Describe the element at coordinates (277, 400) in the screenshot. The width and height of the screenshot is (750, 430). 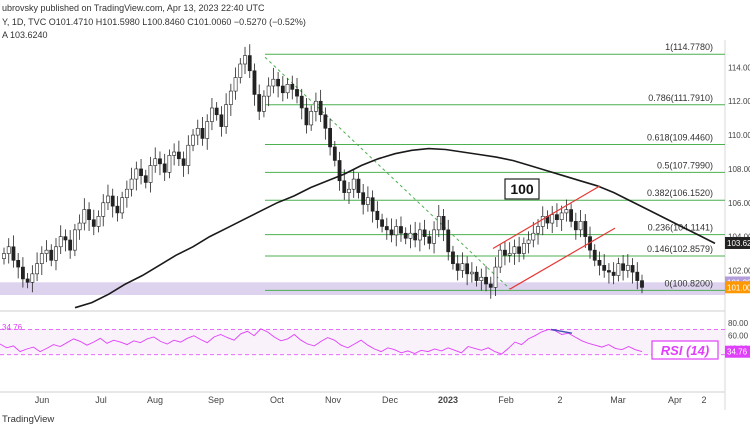
I see `time-axis-label: Oct` at that location.